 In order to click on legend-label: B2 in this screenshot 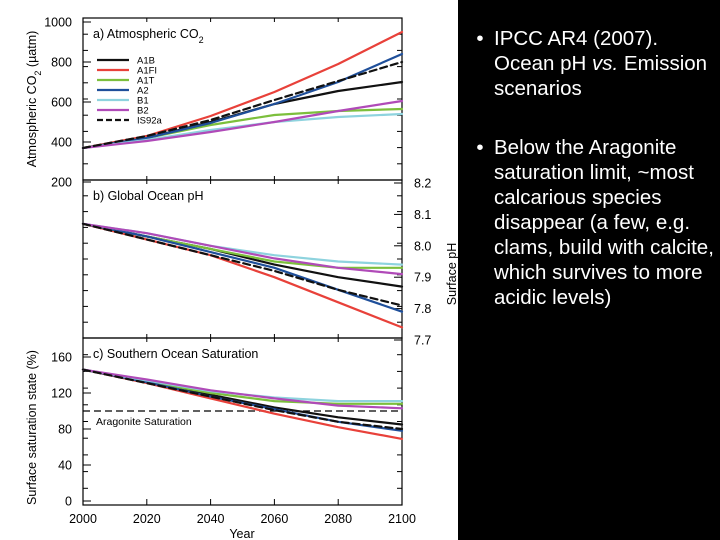, I will do `click(143, 111)`.